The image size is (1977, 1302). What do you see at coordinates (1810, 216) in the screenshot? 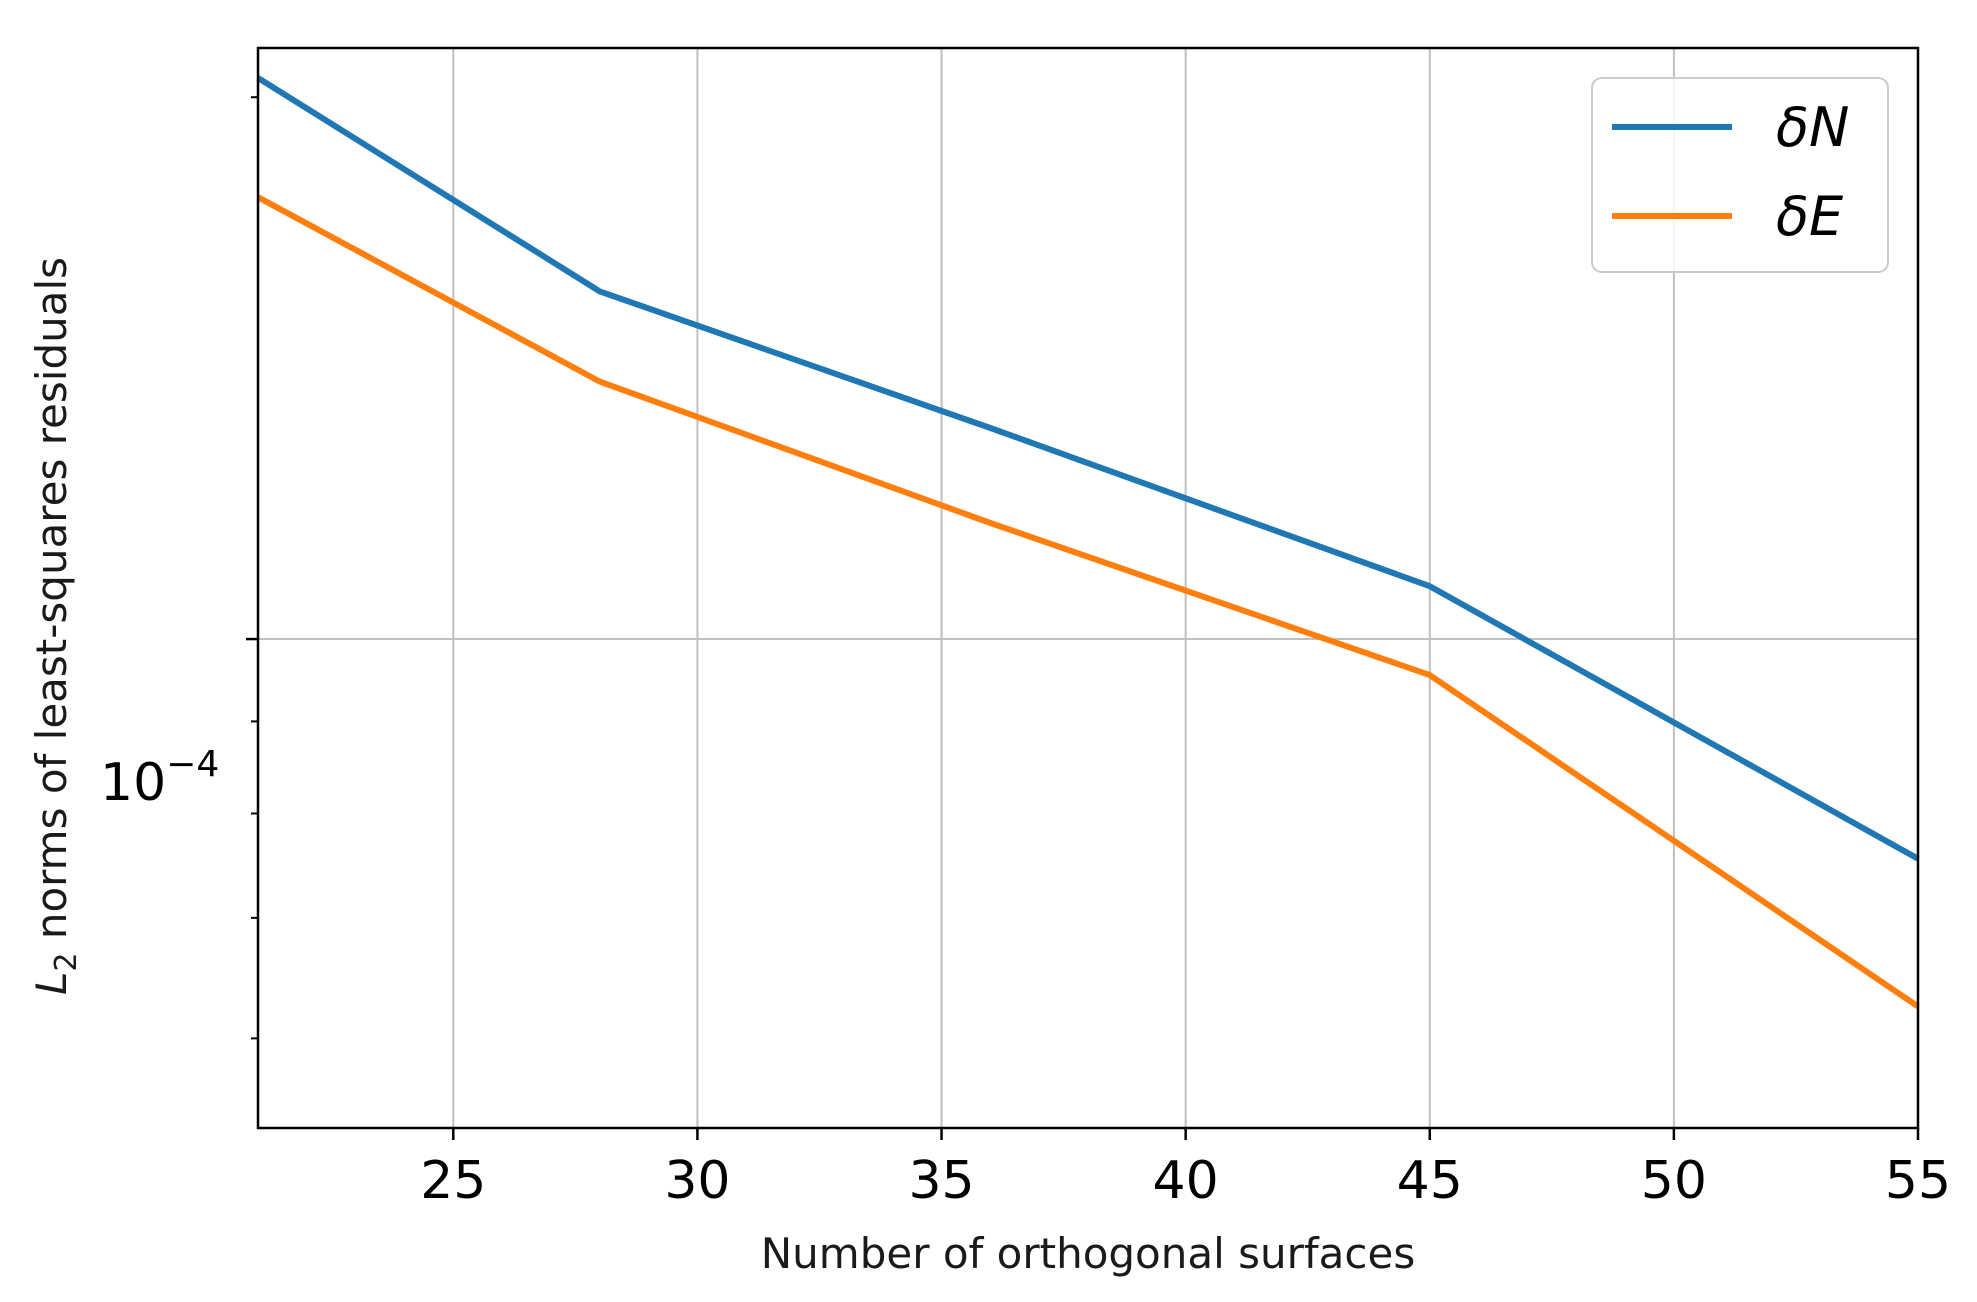
I see `legend-label-dE: δE` at bounding box center [1810, 216].